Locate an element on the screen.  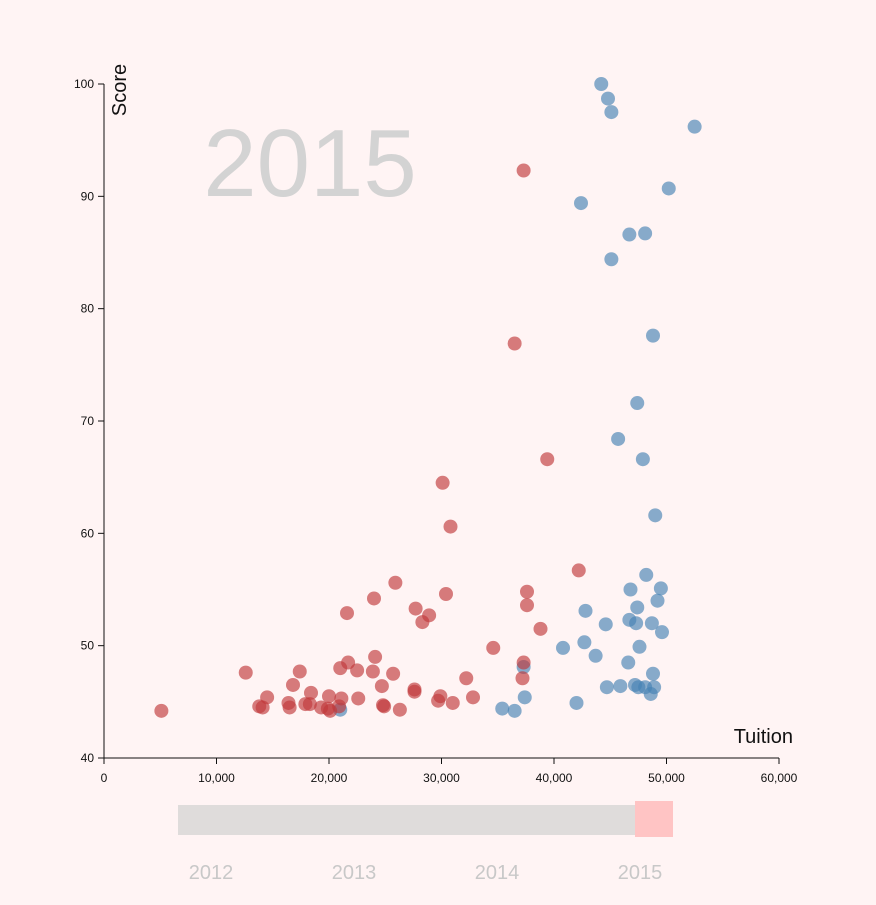
y-tick-label: 100 is located at coordinates (84, 84).